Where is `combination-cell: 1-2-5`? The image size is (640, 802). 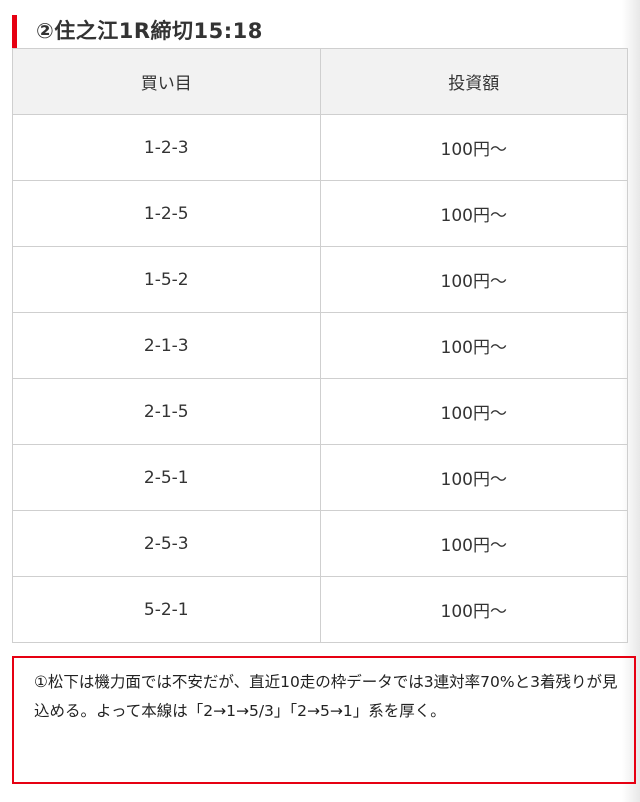 combination-cell: 1-2-5 is located at coordinates (166, 213).